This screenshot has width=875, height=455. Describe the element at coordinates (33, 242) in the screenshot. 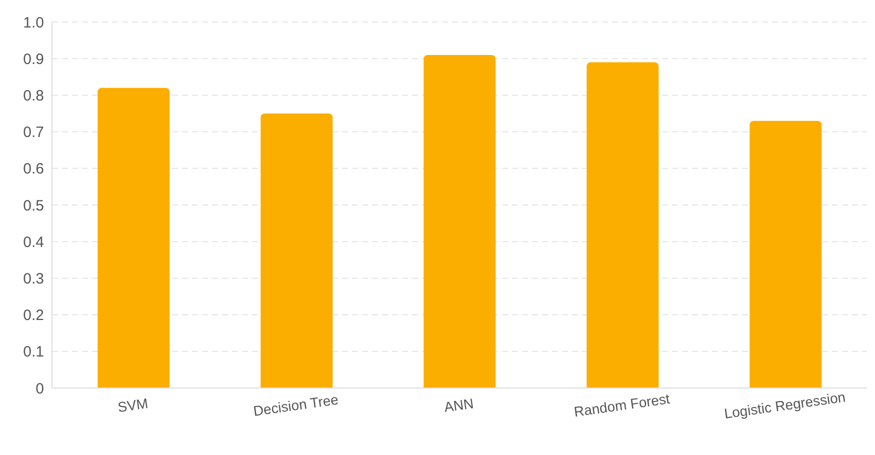

I see `y-tick-label: 0.4` at that location.